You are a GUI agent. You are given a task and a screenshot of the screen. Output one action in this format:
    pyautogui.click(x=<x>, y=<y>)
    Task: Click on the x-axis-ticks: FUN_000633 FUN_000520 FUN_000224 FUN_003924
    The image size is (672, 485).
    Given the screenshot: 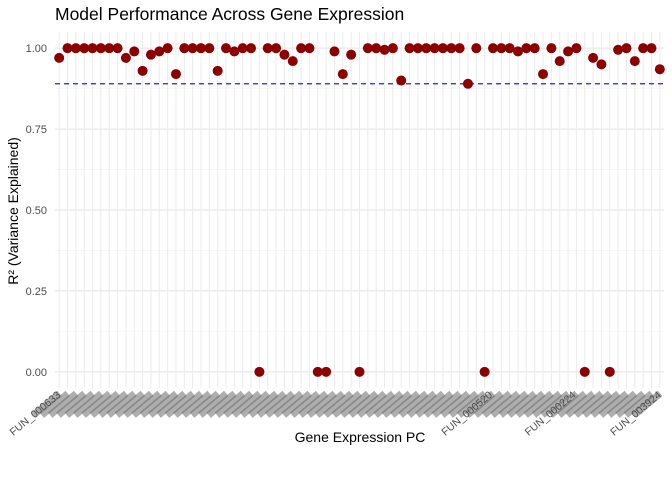 What is the action you would take?
    pyautogui.click(x=336, y=413)
    